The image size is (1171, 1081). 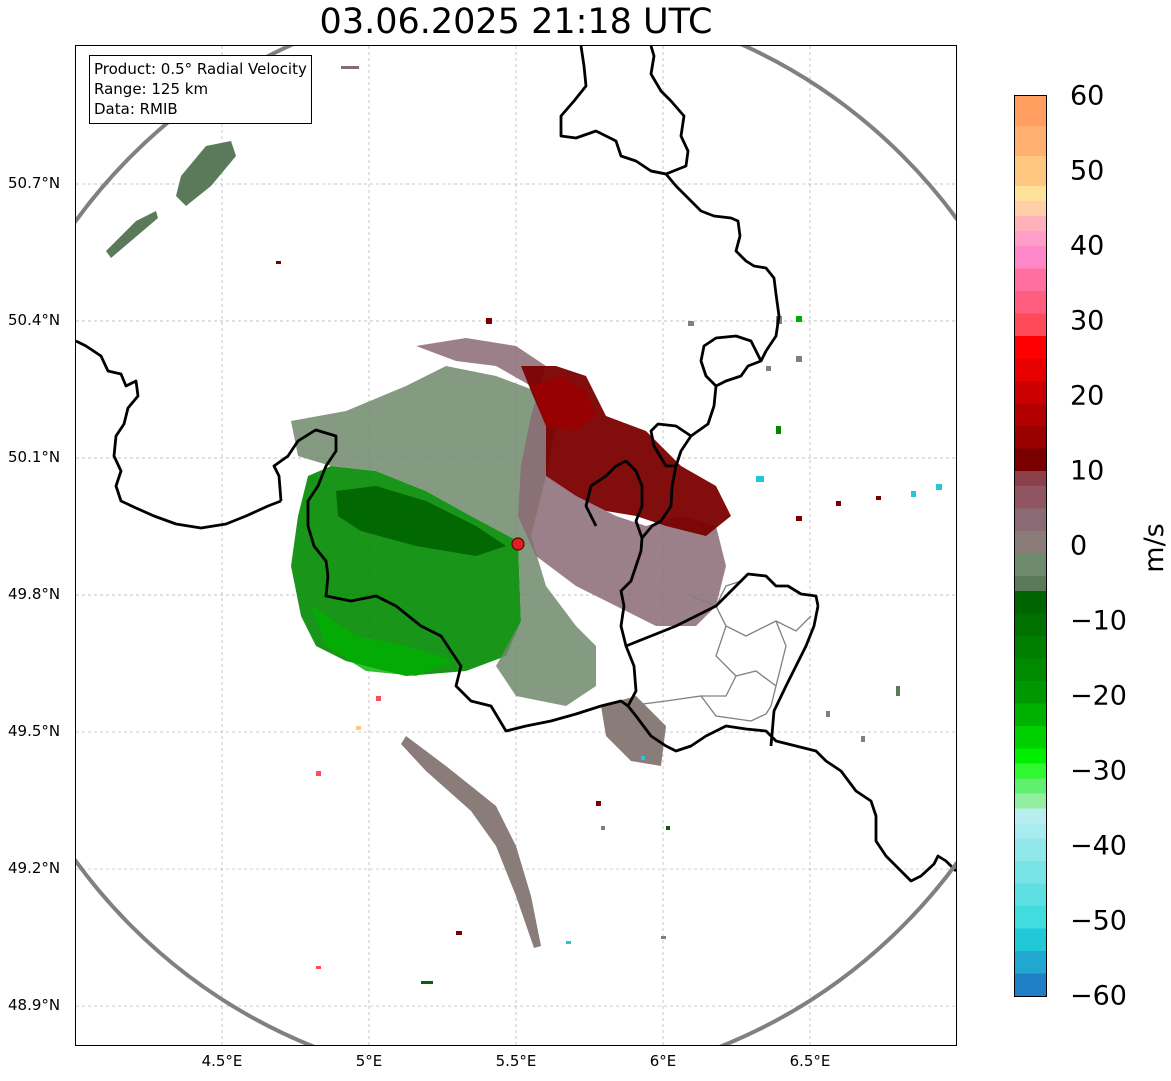 I want to click on lat-tick-label: 49.2°N, so click(x=34, y=868).